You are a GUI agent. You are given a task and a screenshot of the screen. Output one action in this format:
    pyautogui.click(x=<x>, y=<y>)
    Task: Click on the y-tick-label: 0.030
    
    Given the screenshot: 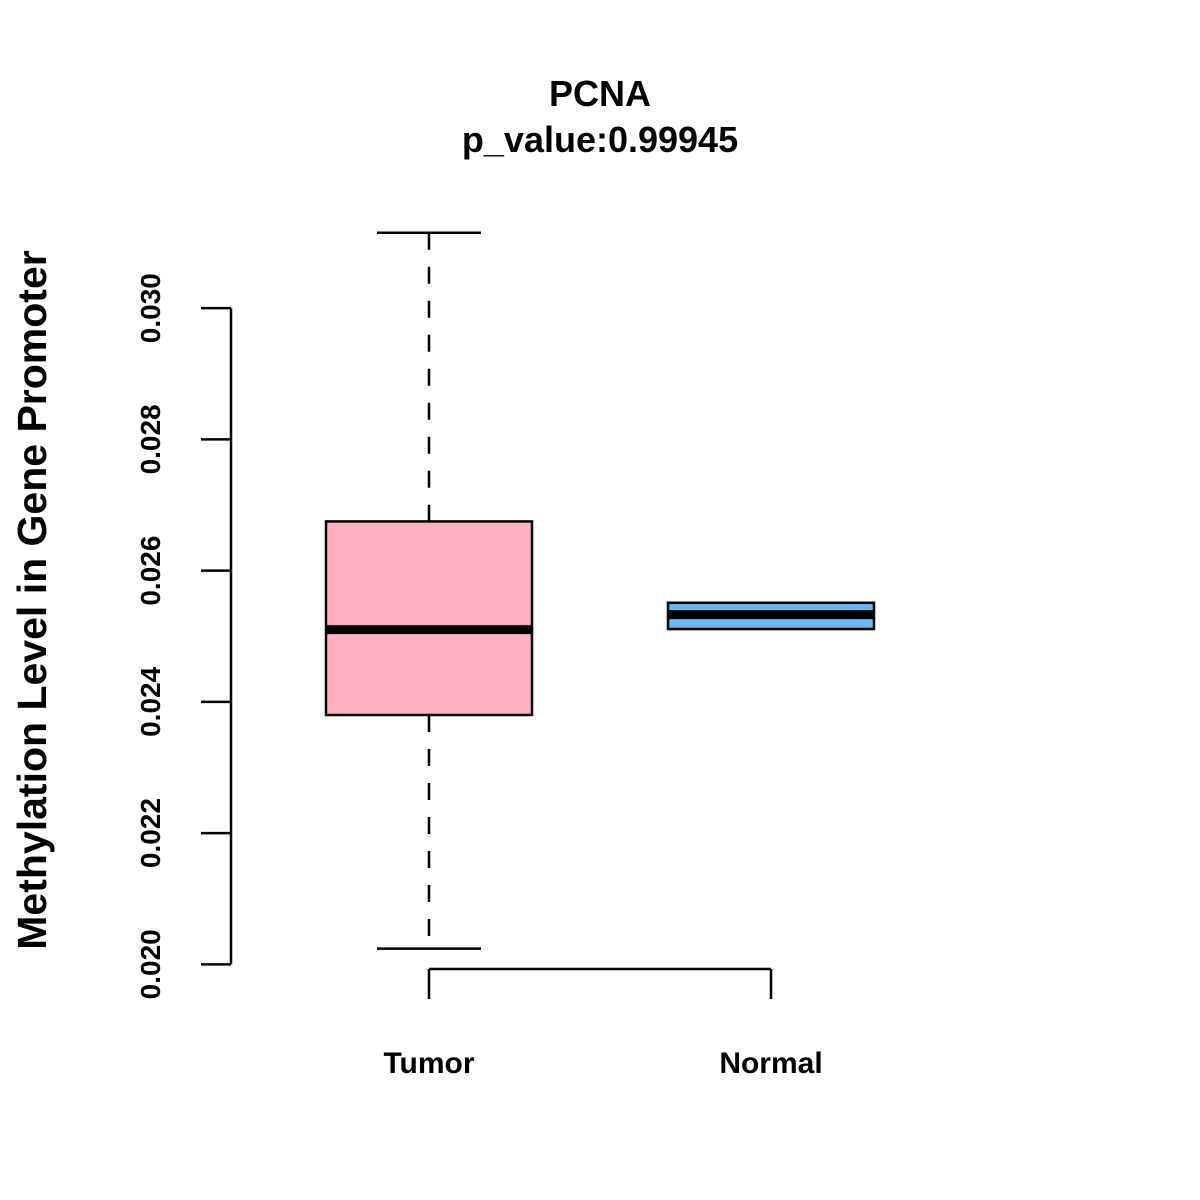 What is the action you would take?
    pyautogui.click(x=150, y=308)
    